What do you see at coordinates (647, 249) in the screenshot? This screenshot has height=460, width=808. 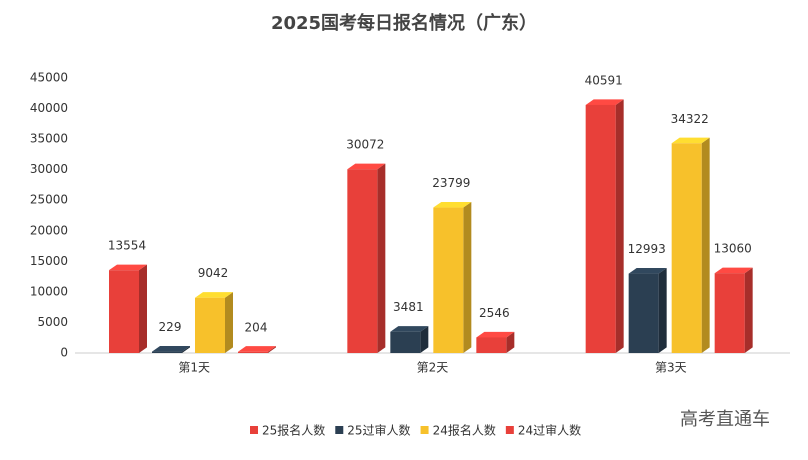 I see `data-label: 12993` at bounding box center [647, 249].